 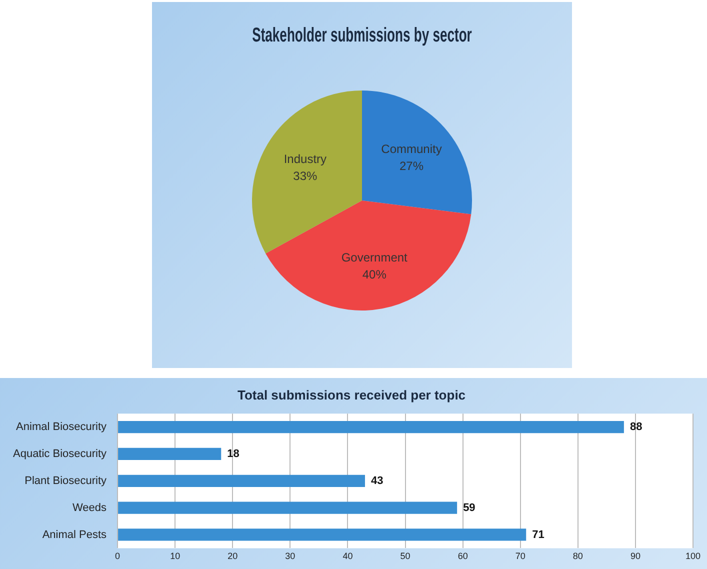 What do you see at coordinates (469, 508) in the screenshot?
I see `data-label: 59` at bounding box center [469, 508].